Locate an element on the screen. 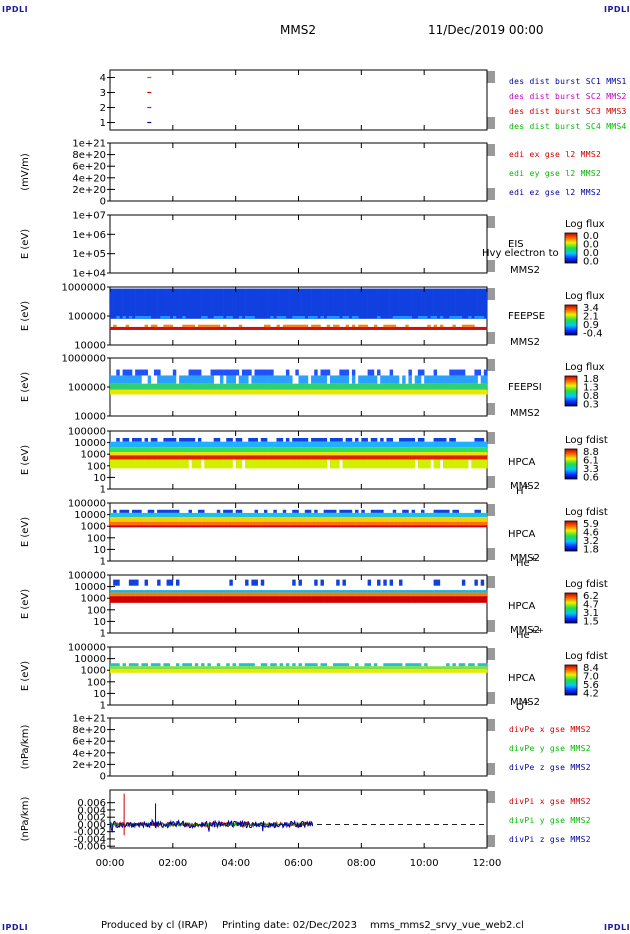 The width and height of the screenshot is (630, 934). spectrogram is located at coordinates (299, 382).